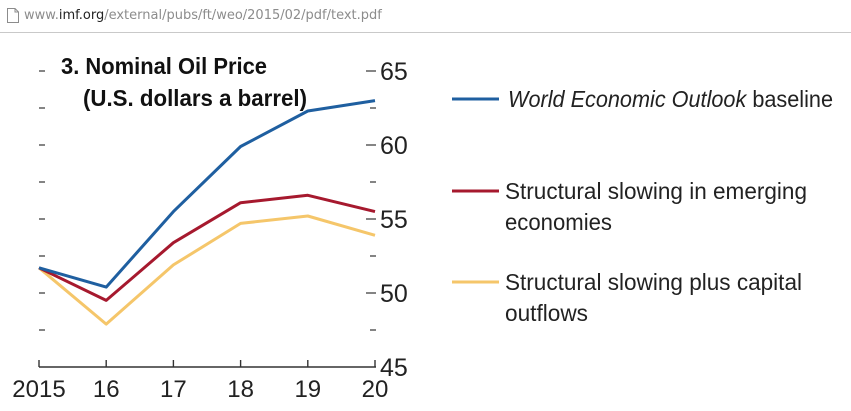 This screenshot has width=851, height=411. I want to click on legend-label-3: outflows, so click(546, 313).